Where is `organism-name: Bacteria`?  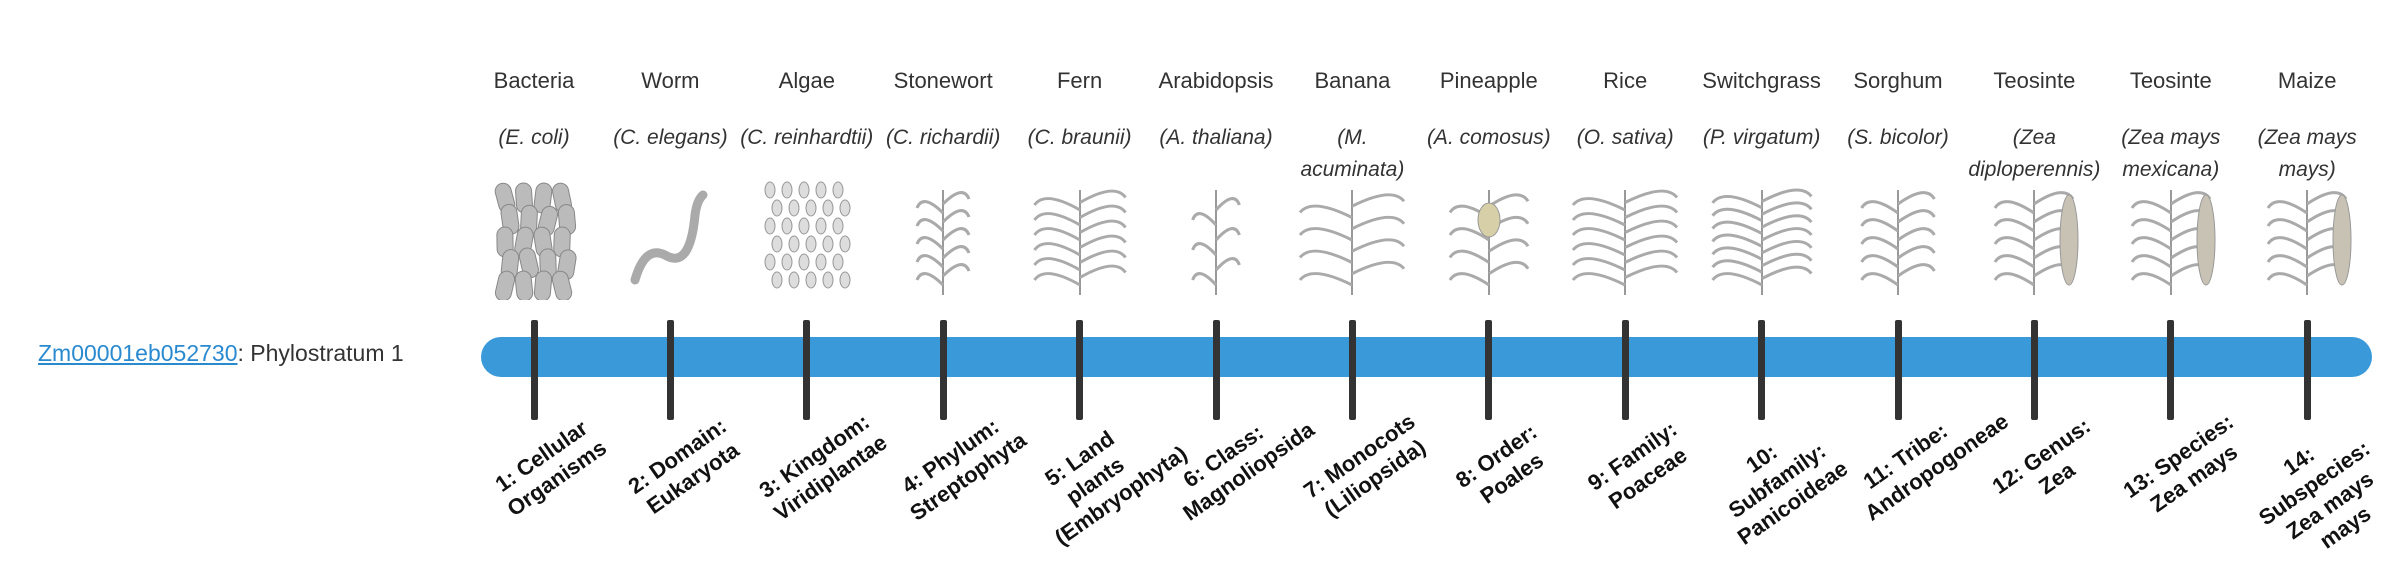
organism-name: Bacteria is located at coordinates (534, 80).